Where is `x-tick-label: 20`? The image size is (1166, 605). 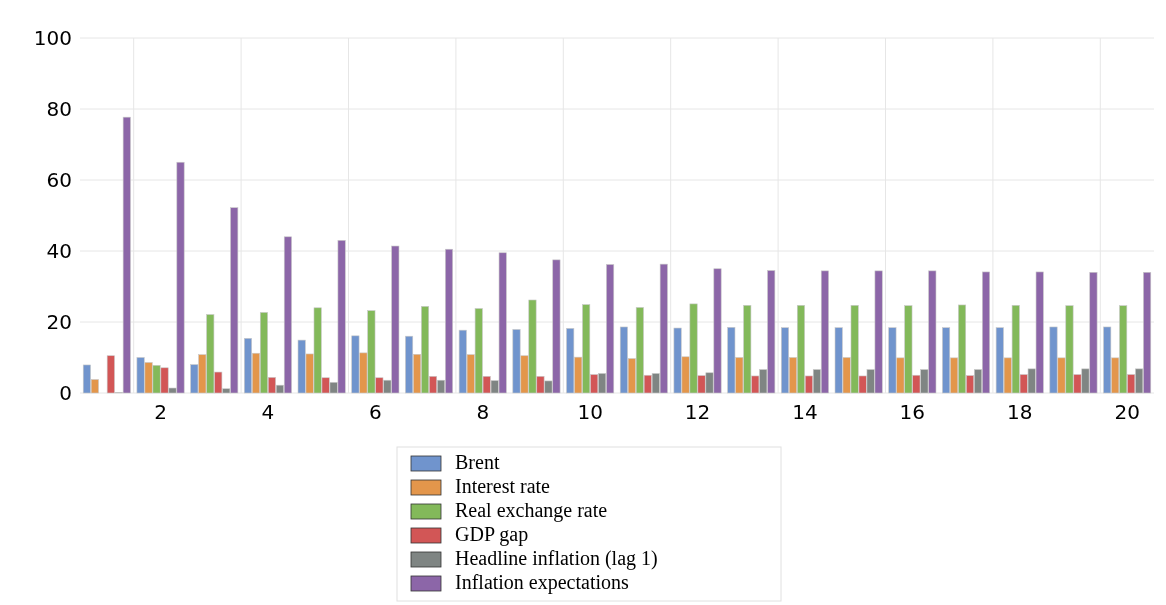 x-tick-label: 20 is located at coordinates (1127, 412).